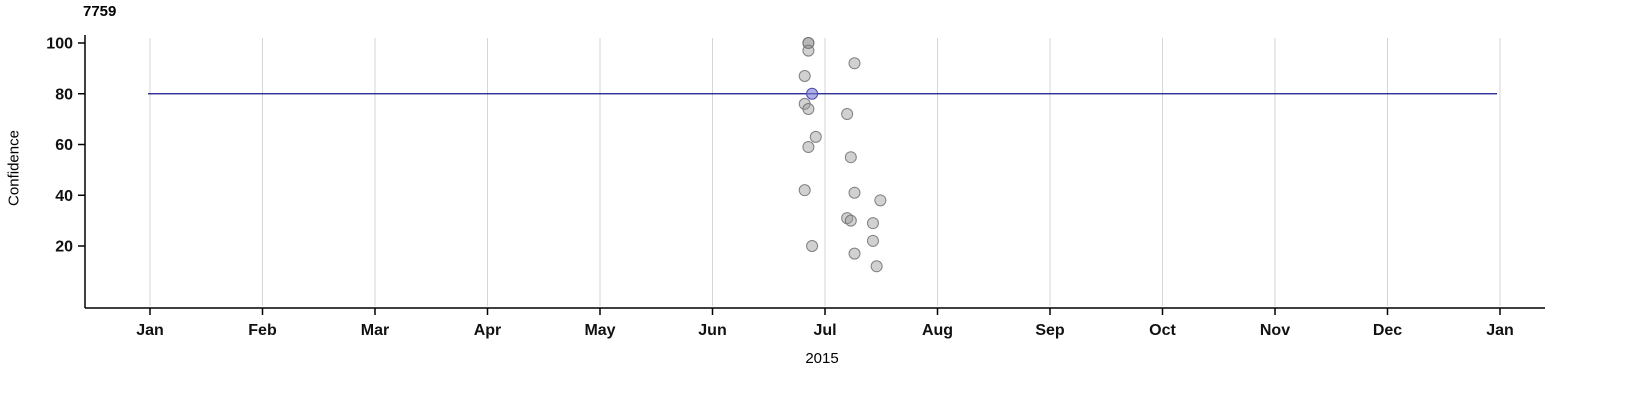 This screenshot has height=400, width=1650. What do you see at coordinates (824, 330) in the screenshot?
I see `x-tick-label: Jul` at bounding box center [824, 330].